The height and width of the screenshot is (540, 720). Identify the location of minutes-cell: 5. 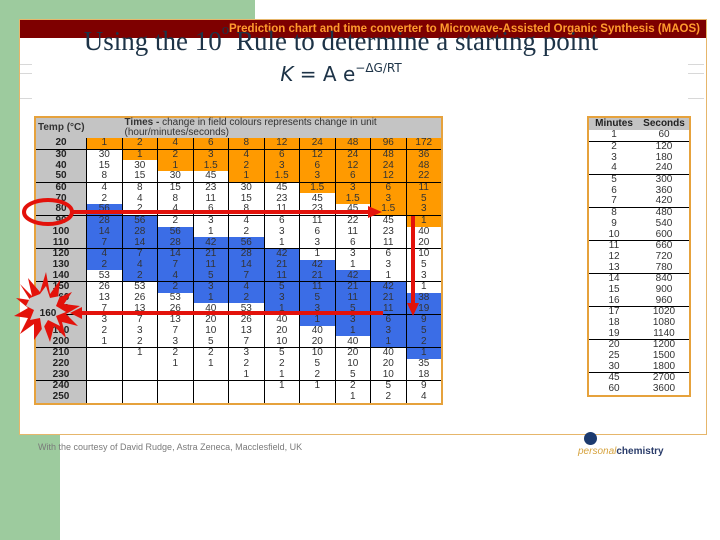
(613, 179).